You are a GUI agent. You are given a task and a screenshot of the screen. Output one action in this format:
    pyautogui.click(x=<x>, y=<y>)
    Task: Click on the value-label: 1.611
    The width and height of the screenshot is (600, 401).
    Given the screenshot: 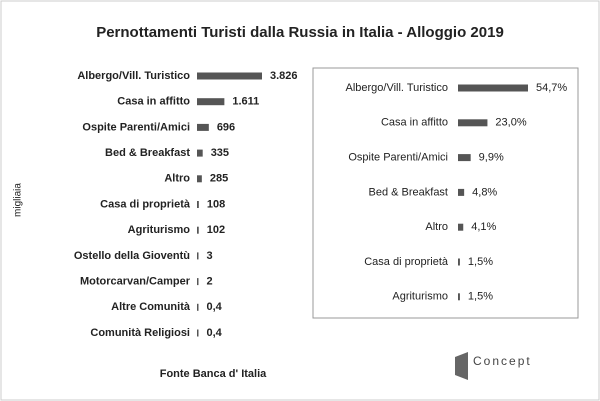 What is the action you would take?
    pyautogui.click(x=245, y=102)
    